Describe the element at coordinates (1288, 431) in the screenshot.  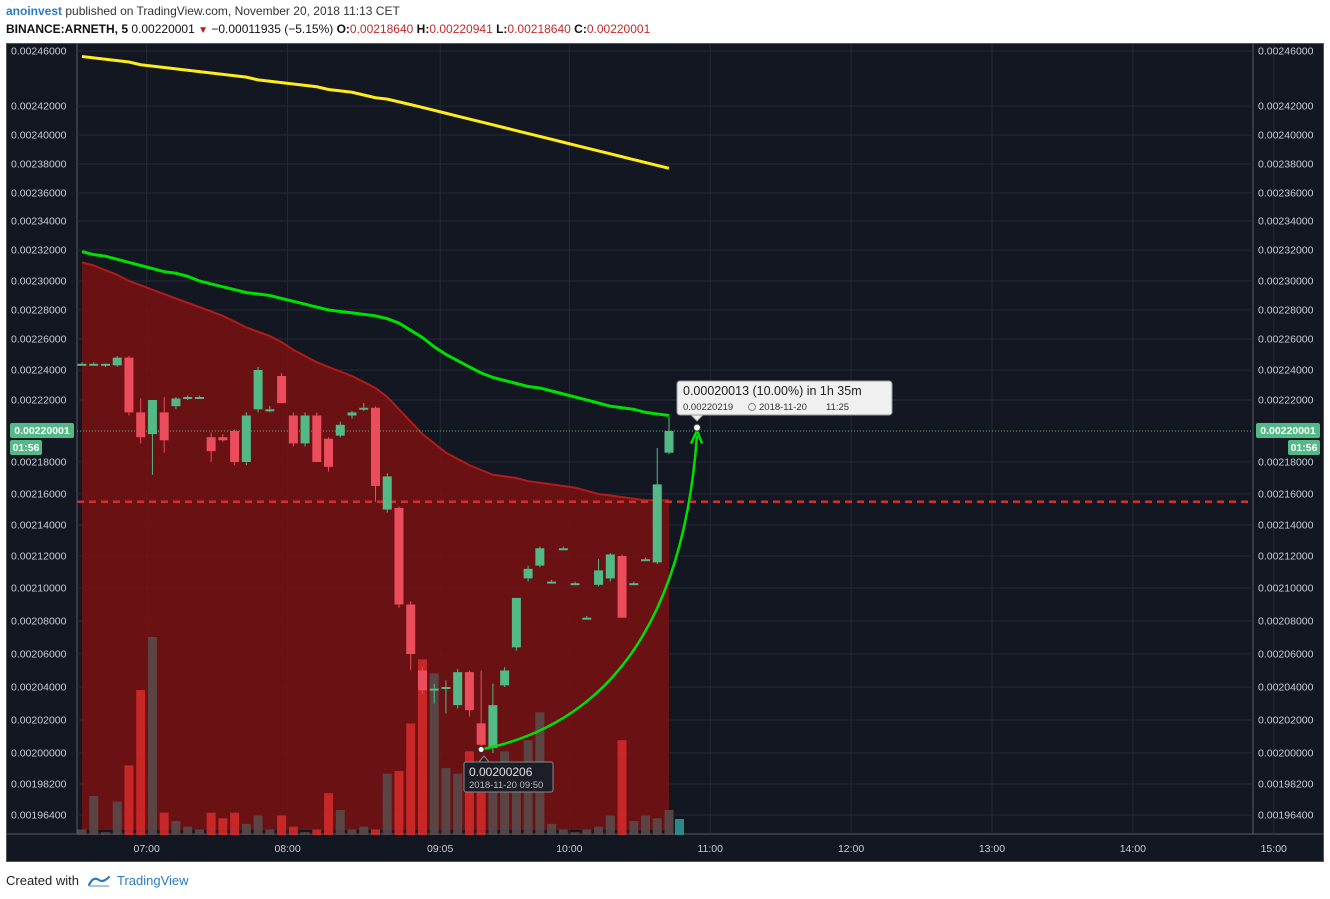
I see `right-price-tag-value: 0.00220001` at that location.